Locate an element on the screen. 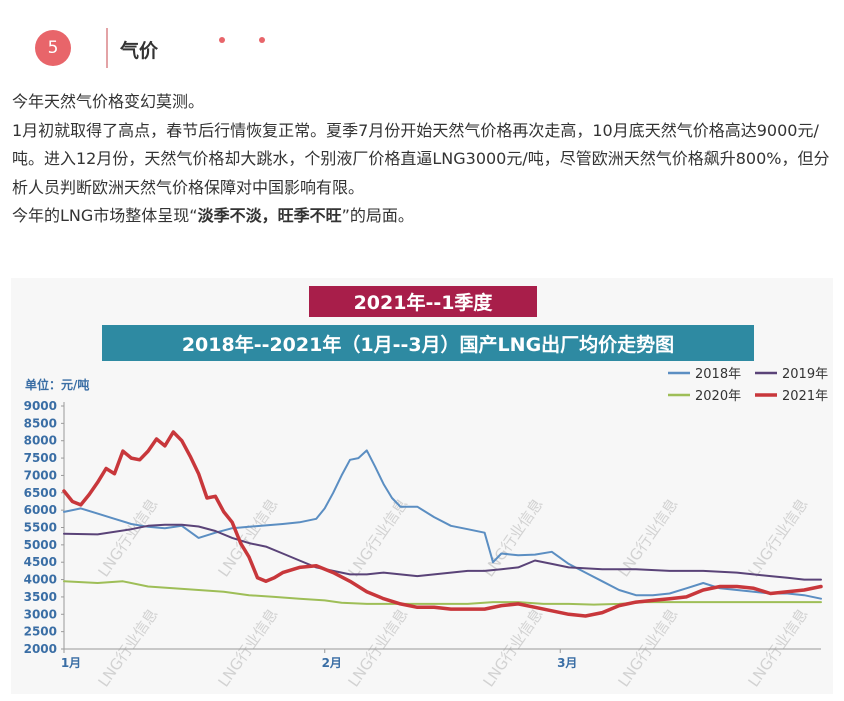  paragraph-3: 今年的LNG市场整体呈现“淡季不淡，旺季不旺”的局面。 is located at coordinates (425, 216).